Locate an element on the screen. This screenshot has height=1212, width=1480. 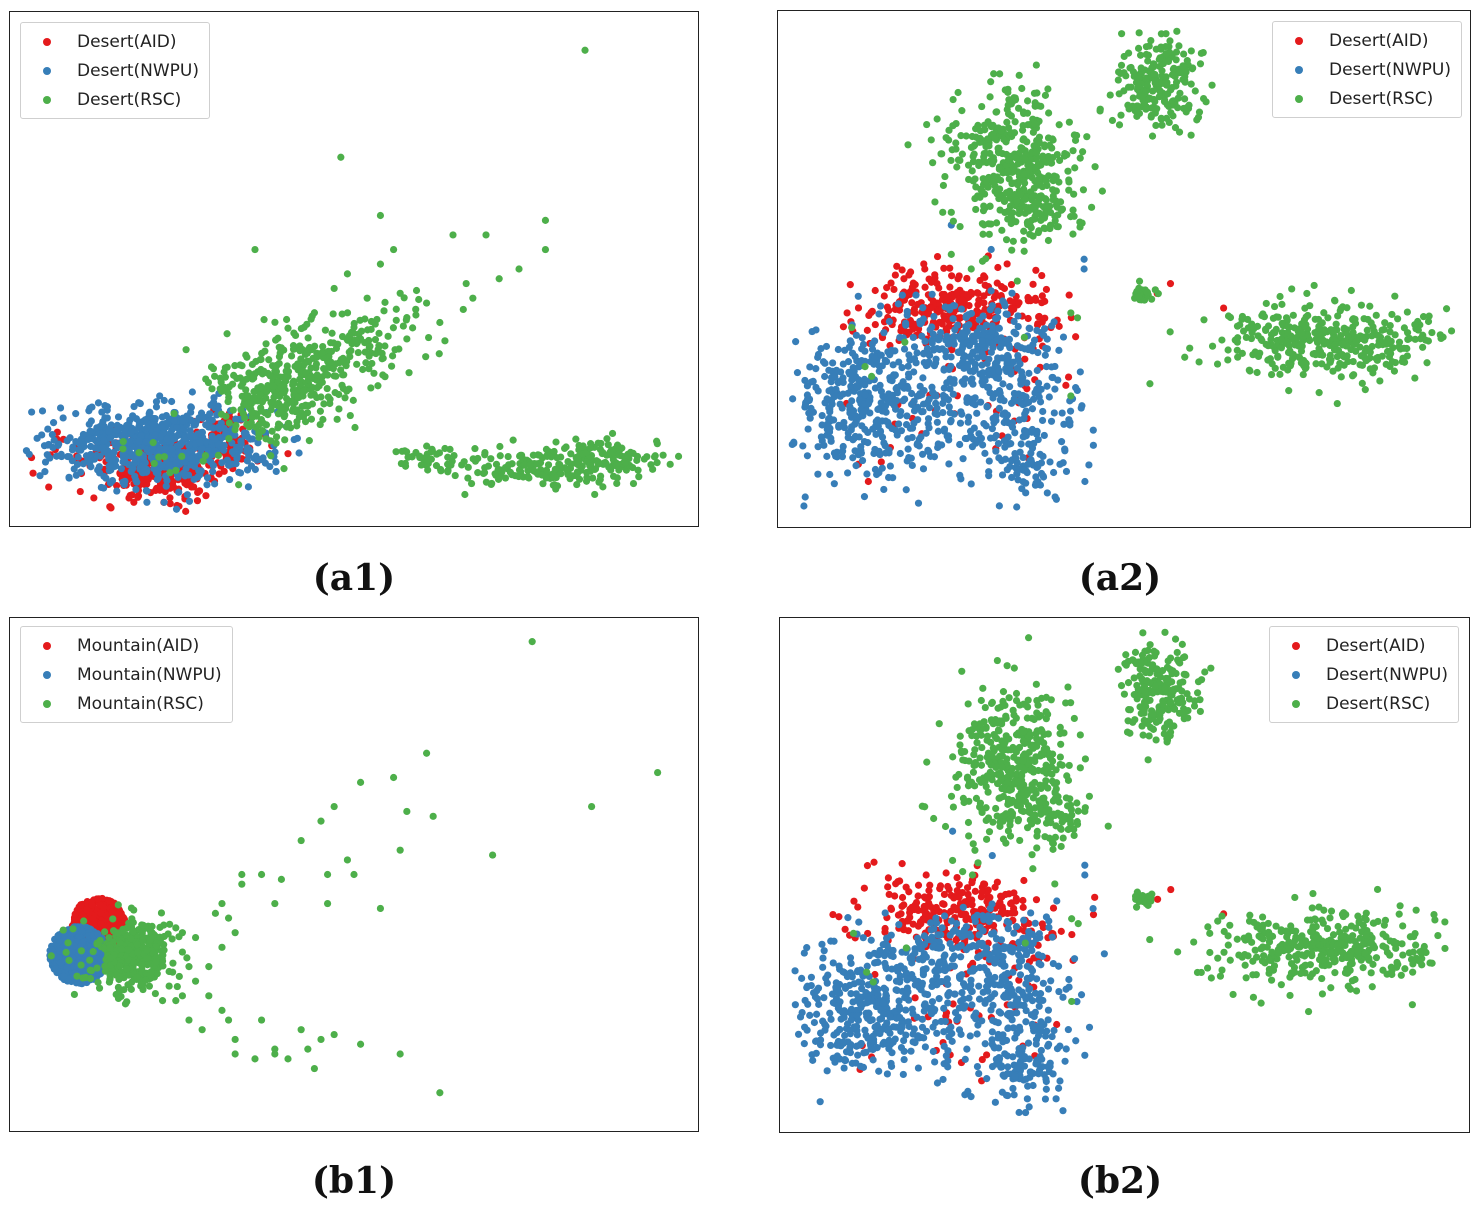
legend-label: Desert(NWPU) is located at coordinates (138, 70).